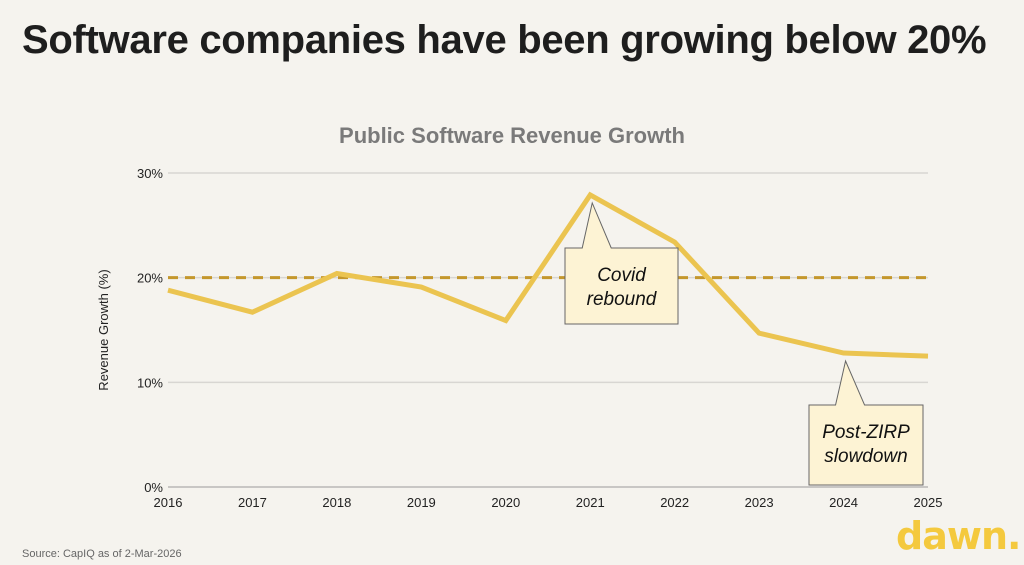  Describe the element at coordinates (336, 502) in the screenshot. I see `x-tick-label: 2018` at that location.